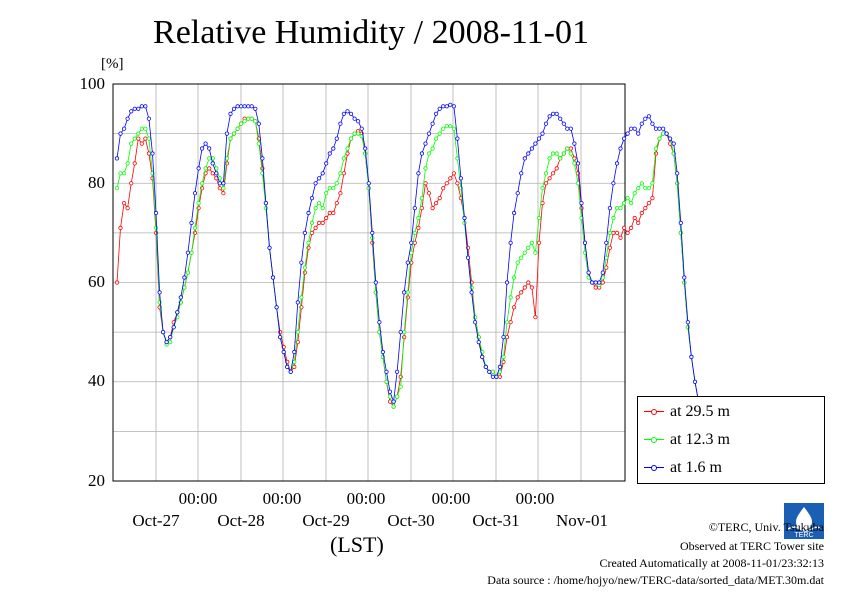  Describe the element at coordinates (803, 535) in the screenshot. I see `logo-text: TERC` at that location.